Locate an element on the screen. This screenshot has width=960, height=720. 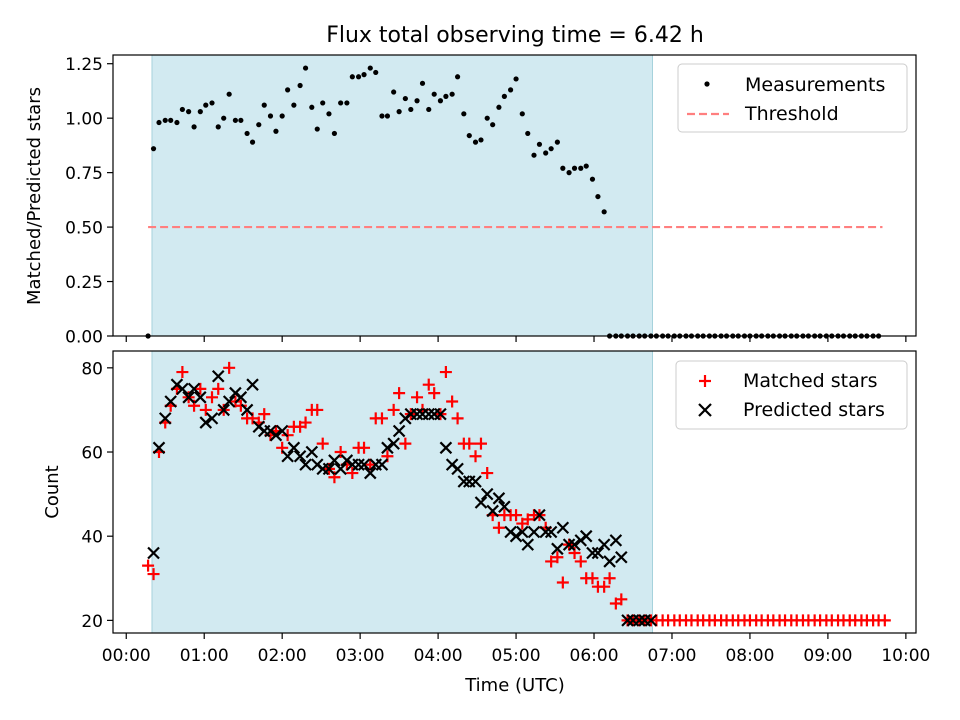
bottom-x-tick-label: 01:00 is located at coordinates (204, 656).